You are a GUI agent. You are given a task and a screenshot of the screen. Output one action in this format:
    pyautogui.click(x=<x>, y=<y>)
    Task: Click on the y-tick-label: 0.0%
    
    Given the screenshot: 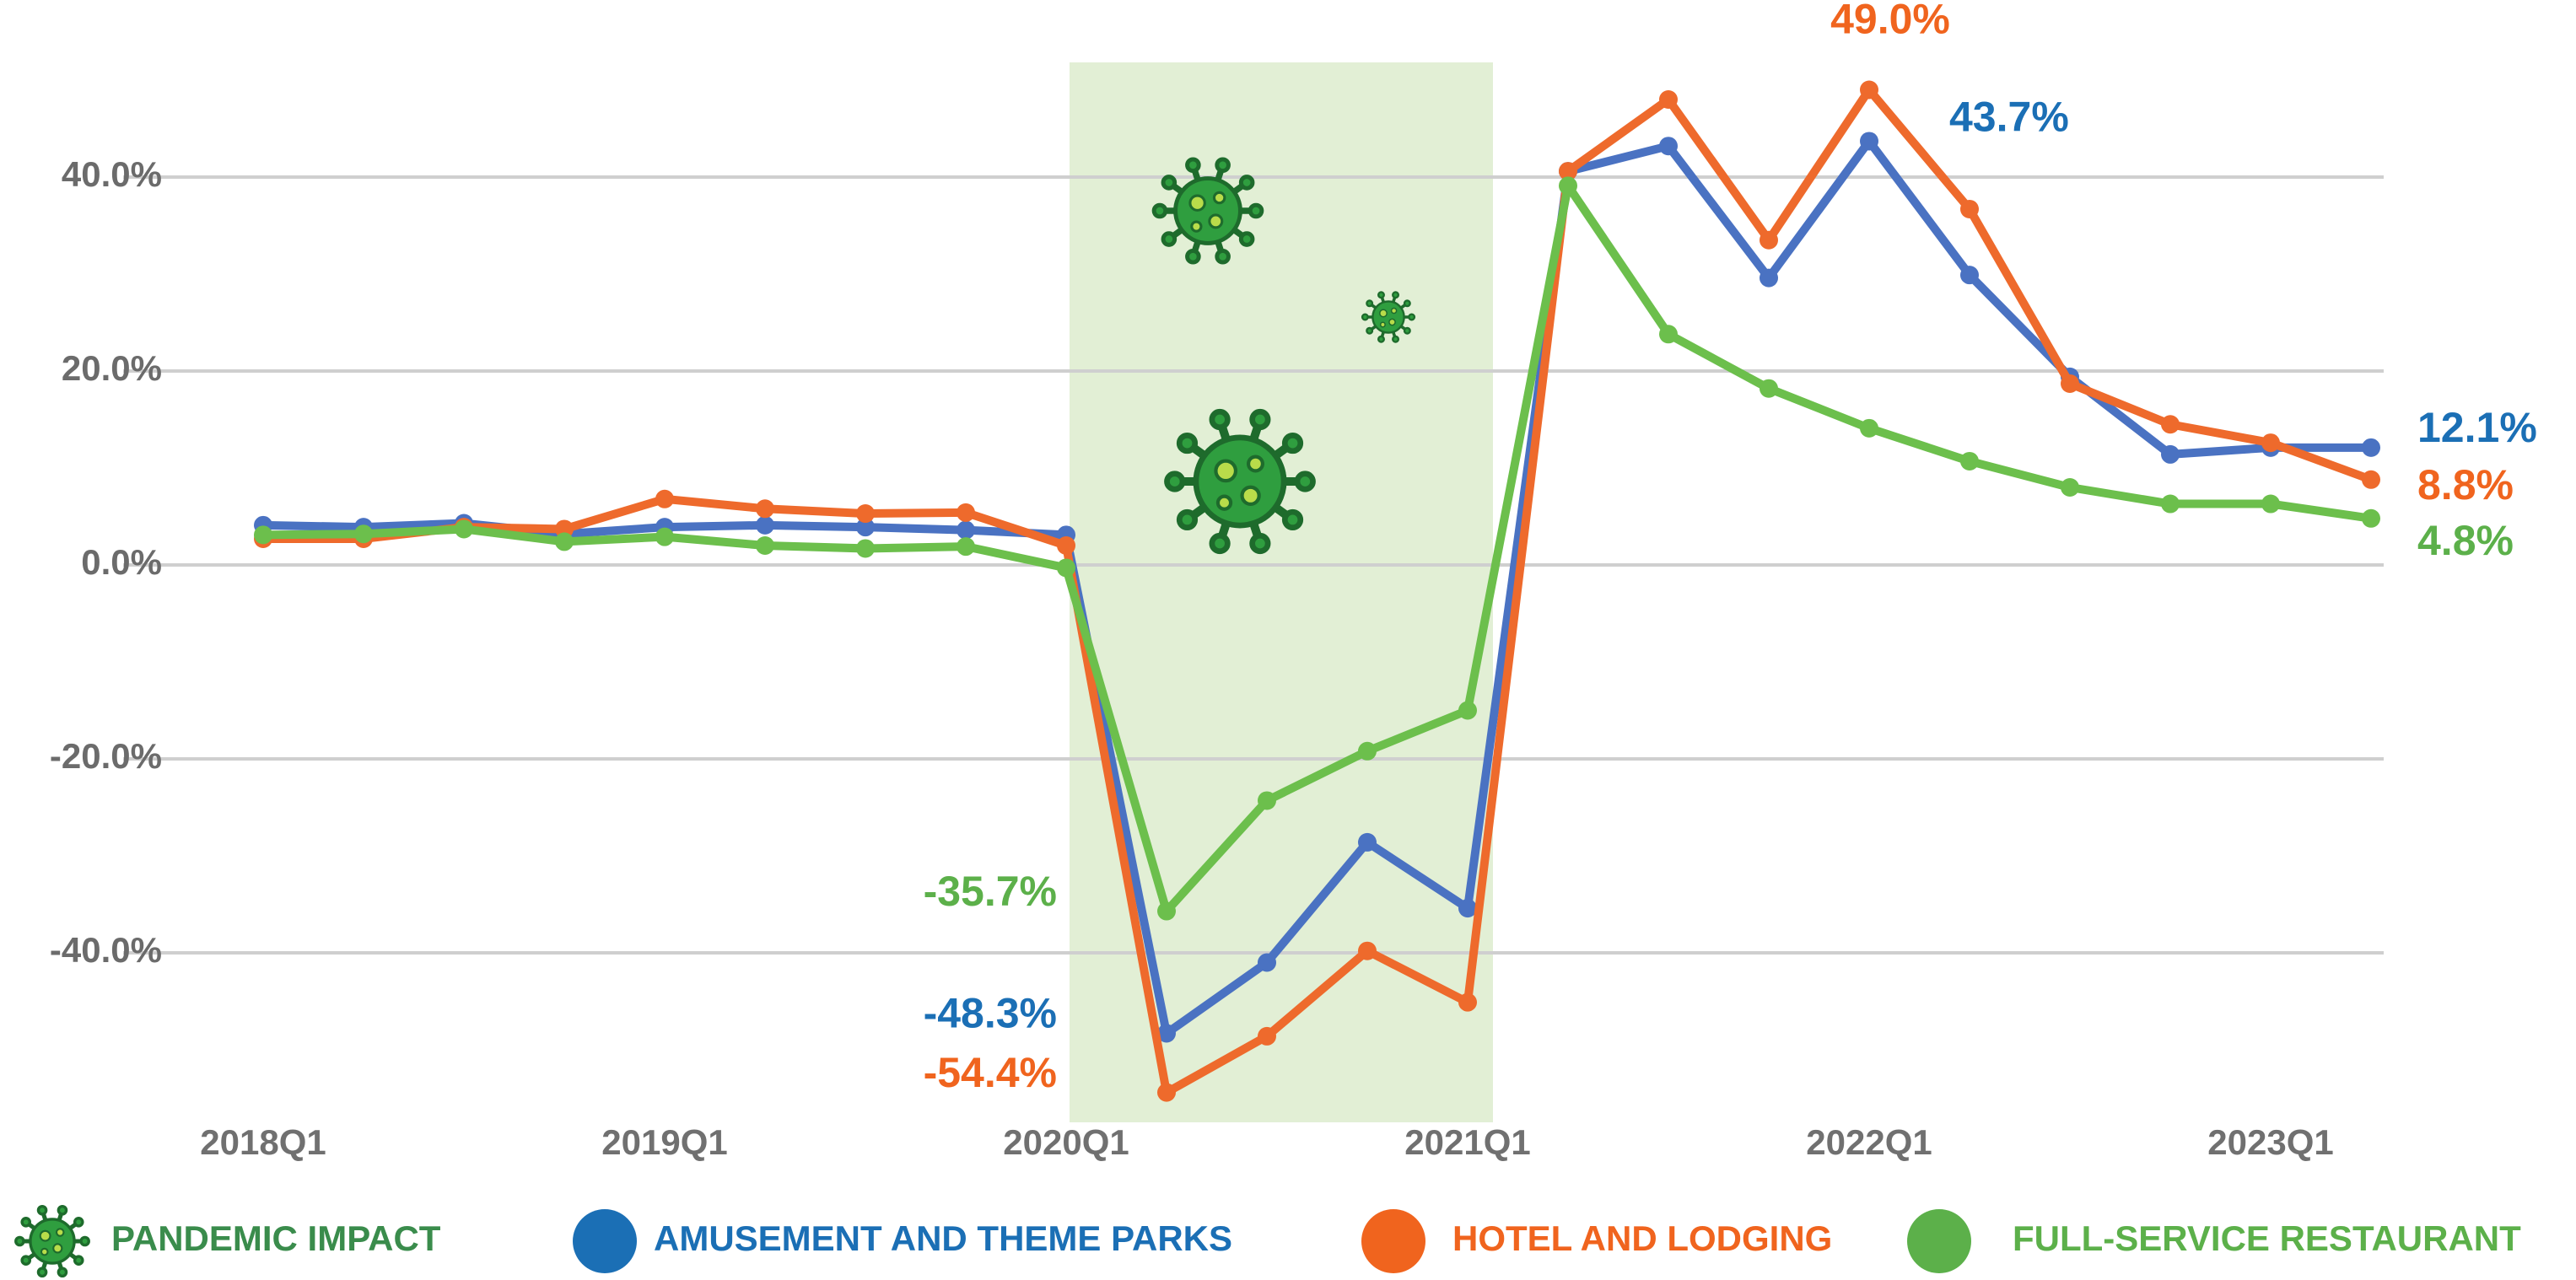 What is the action you would take?
    pyautogui.click(x=121, y=562)
    